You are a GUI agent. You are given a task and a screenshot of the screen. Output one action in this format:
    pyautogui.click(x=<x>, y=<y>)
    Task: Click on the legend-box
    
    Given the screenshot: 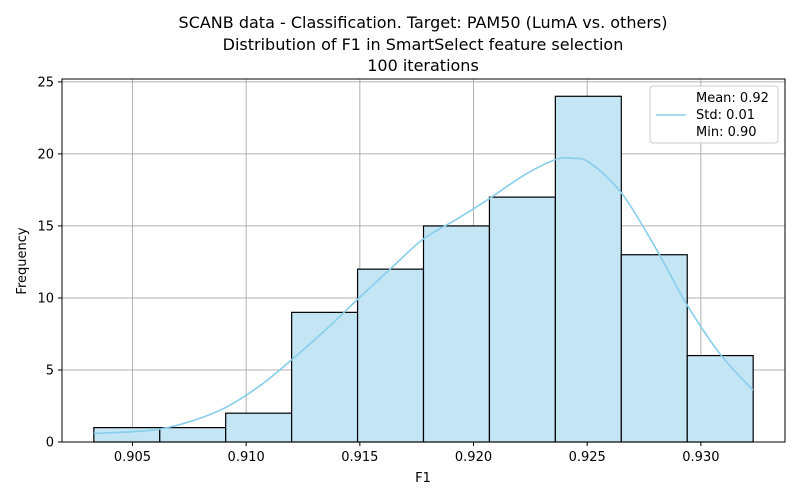 What is the action you would take?
    pyautogui.click(x=714, y=114)
    